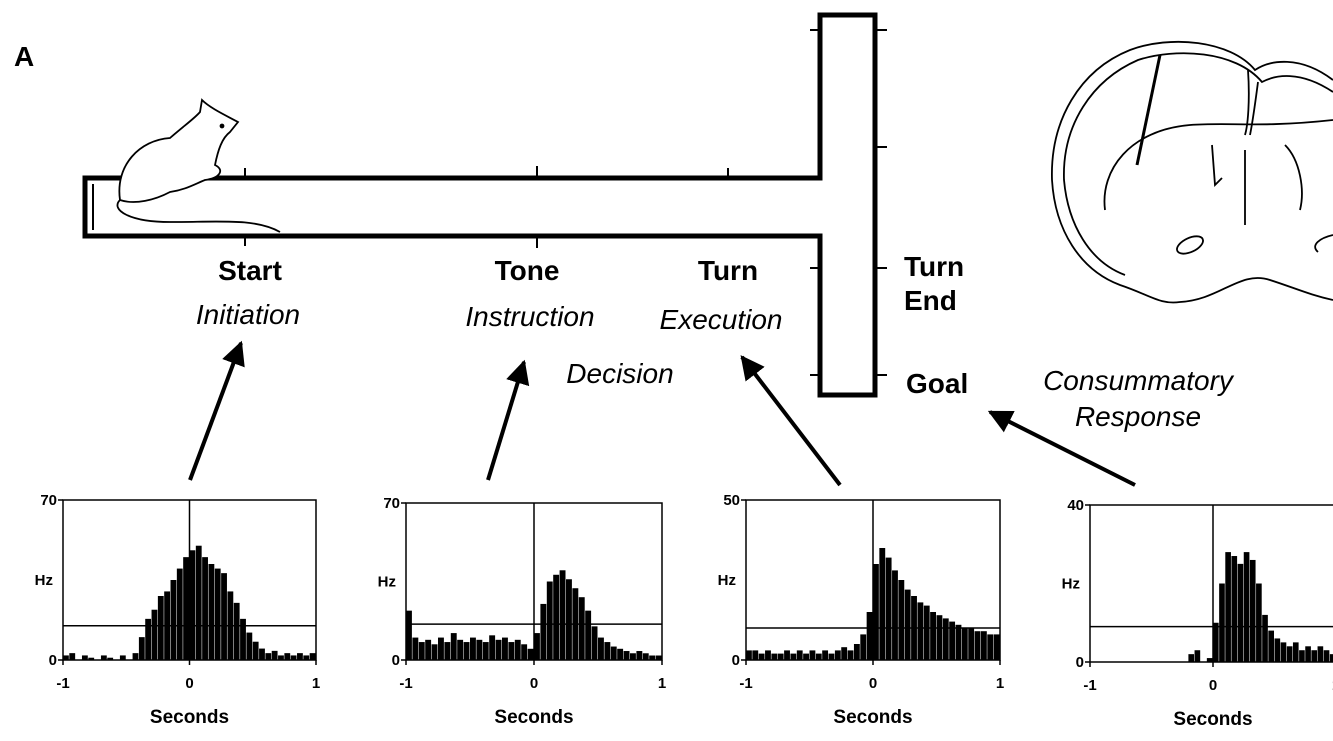 This screenshot has width=1333, height=741. What do you see at coordinates (662, 413) in the screenshot?
I see `arrows` at bounding box center [662, 413].